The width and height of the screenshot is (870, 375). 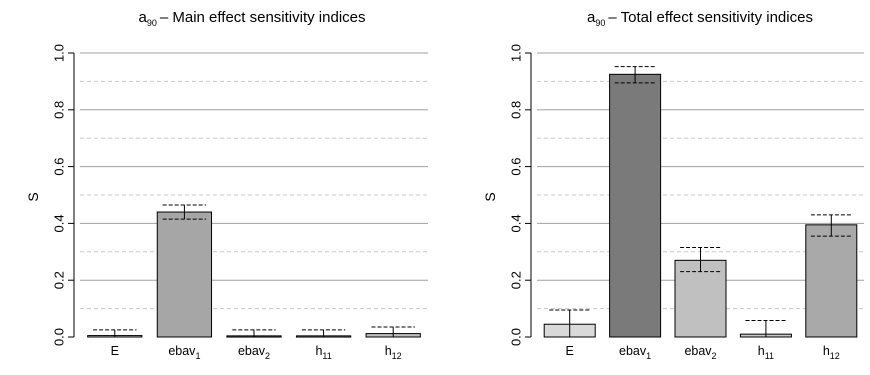 I want to click on chart-title: a90– Main effect sensitivity indices, so click(x=251, y=18).